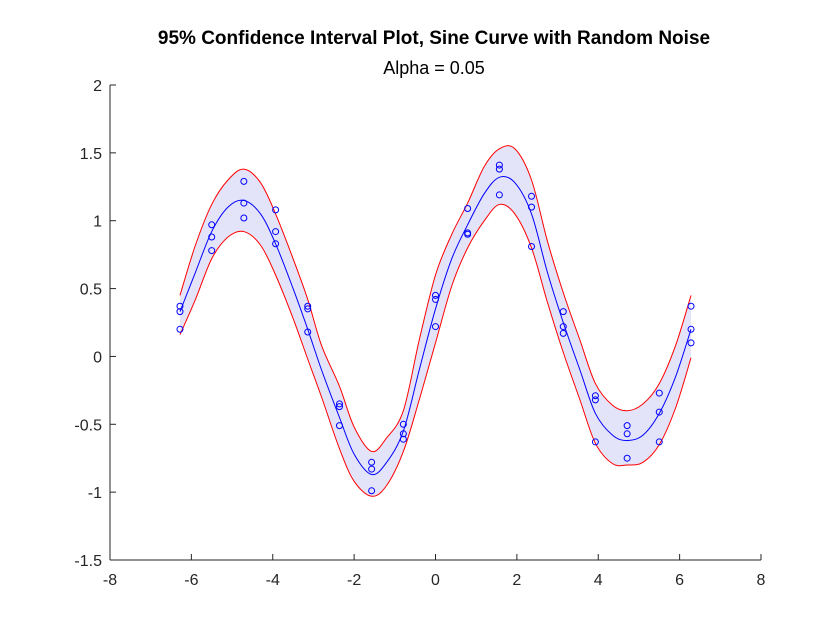 This screenshot has height=635, width=840. Describe the element at coordinates (91, 154) in the screenshot. I see `y-tick-label: 1.5` at that location.